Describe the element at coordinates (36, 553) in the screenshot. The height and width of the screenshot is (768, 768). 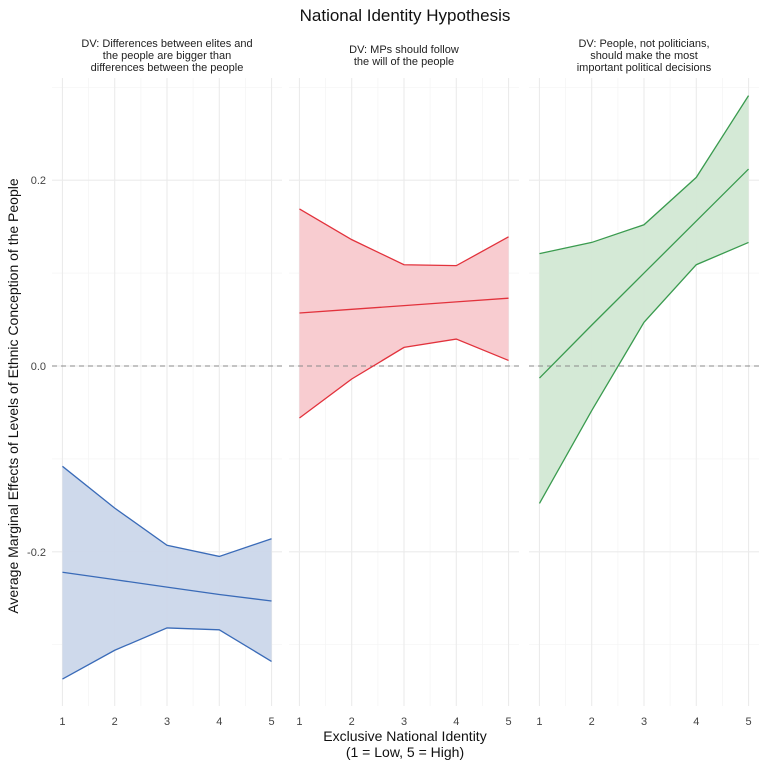
I see `y-tick-label: -0.2` at that location.